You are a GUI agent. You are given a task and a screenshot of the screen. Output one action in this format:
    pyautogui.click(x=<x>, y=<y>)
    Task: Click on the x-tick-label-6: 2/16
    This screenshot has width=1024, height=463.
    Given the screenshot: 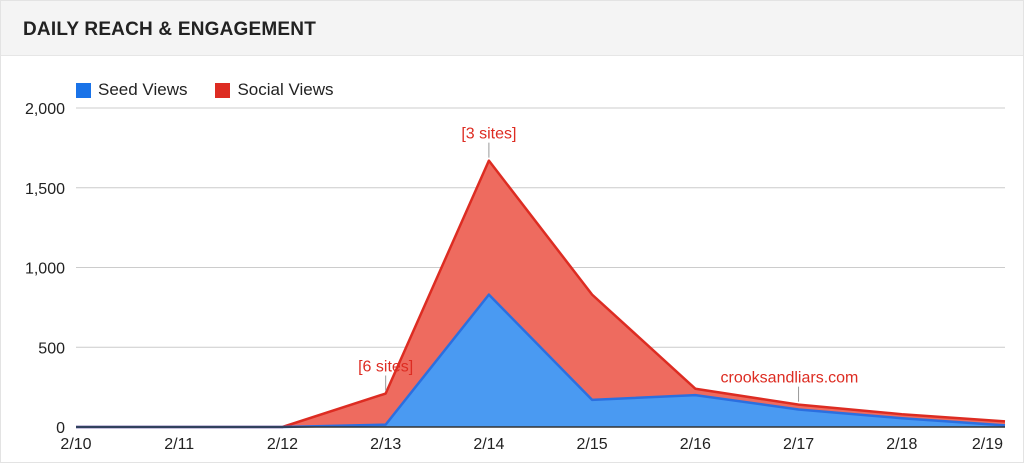 What is the action you would take?
    pyautogui.click(x=695, y=444)
    